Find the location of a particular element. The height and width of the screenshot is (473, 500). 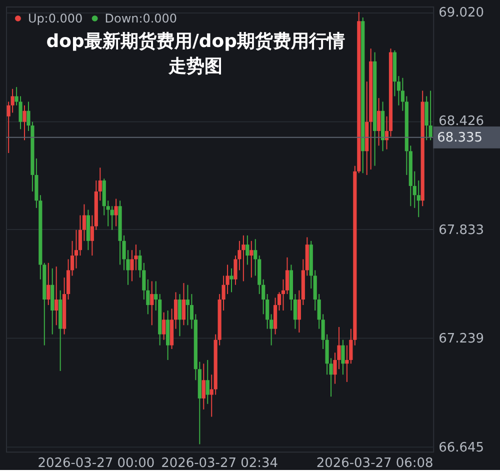

y-tick-label: 69.020 is located at coordinates (461, 12).